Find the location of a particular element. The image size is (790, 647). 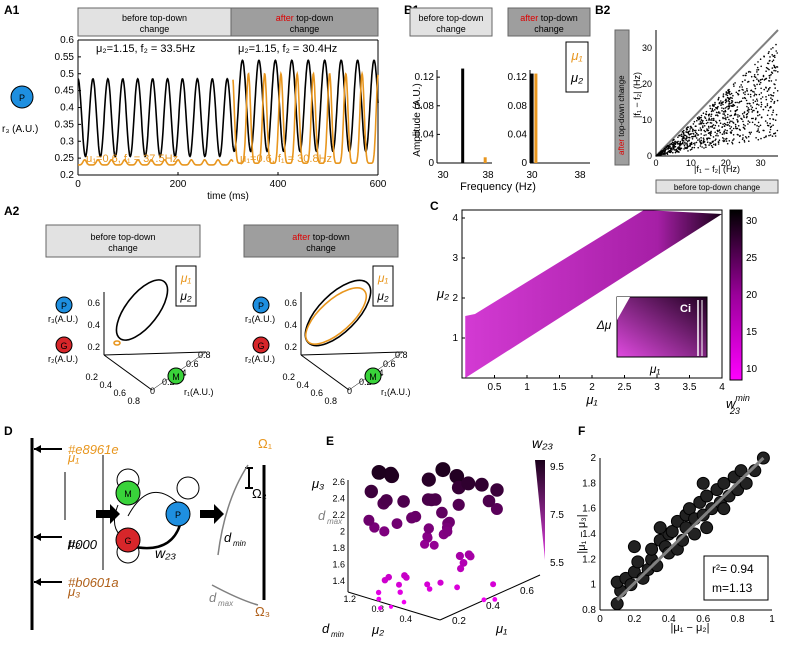

e-xt: 0.2 is located at coordinates (459, 621).